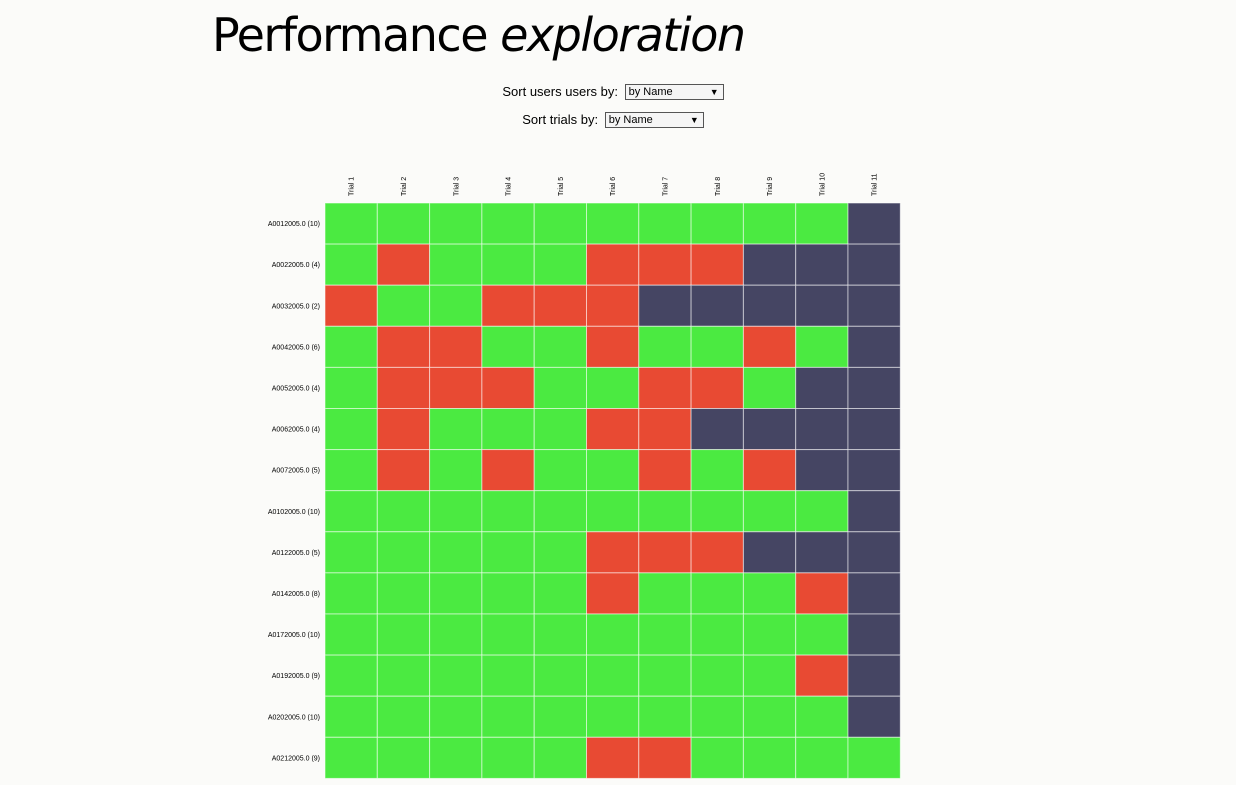 The height and width of the screenshot is (785, 1236). I want to click on sort-users-select: by Name ▼, so click(674, 91).